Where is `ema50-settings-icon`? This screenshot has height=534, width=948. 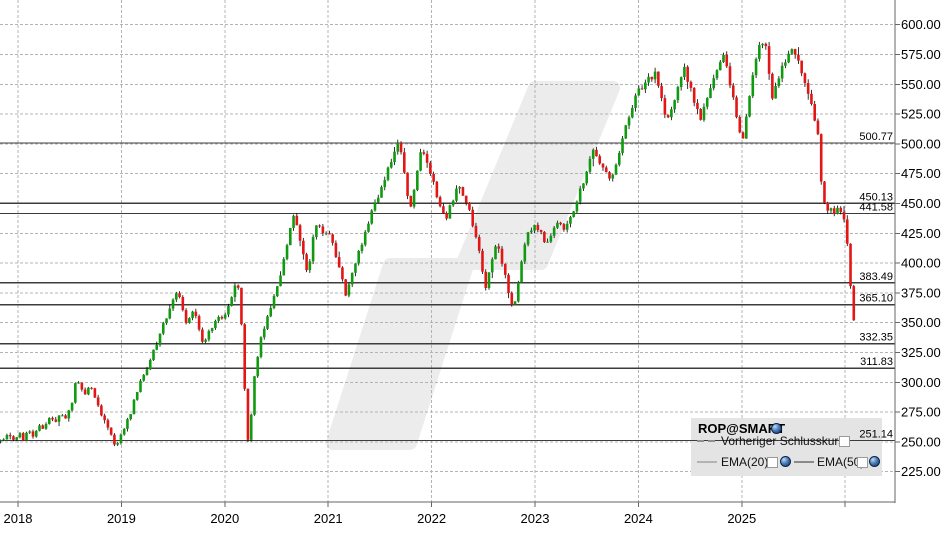
ema50-settings-icon is located at coordinates (874, 461).